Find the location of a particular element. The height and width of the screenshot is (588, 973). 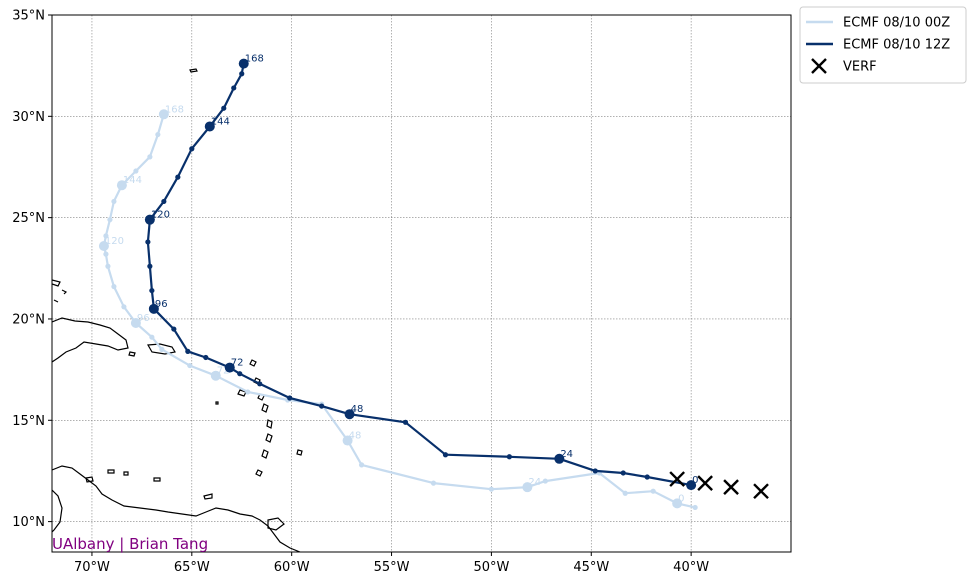

y-tick-label: 30°N is located at coordinates (28, 117).